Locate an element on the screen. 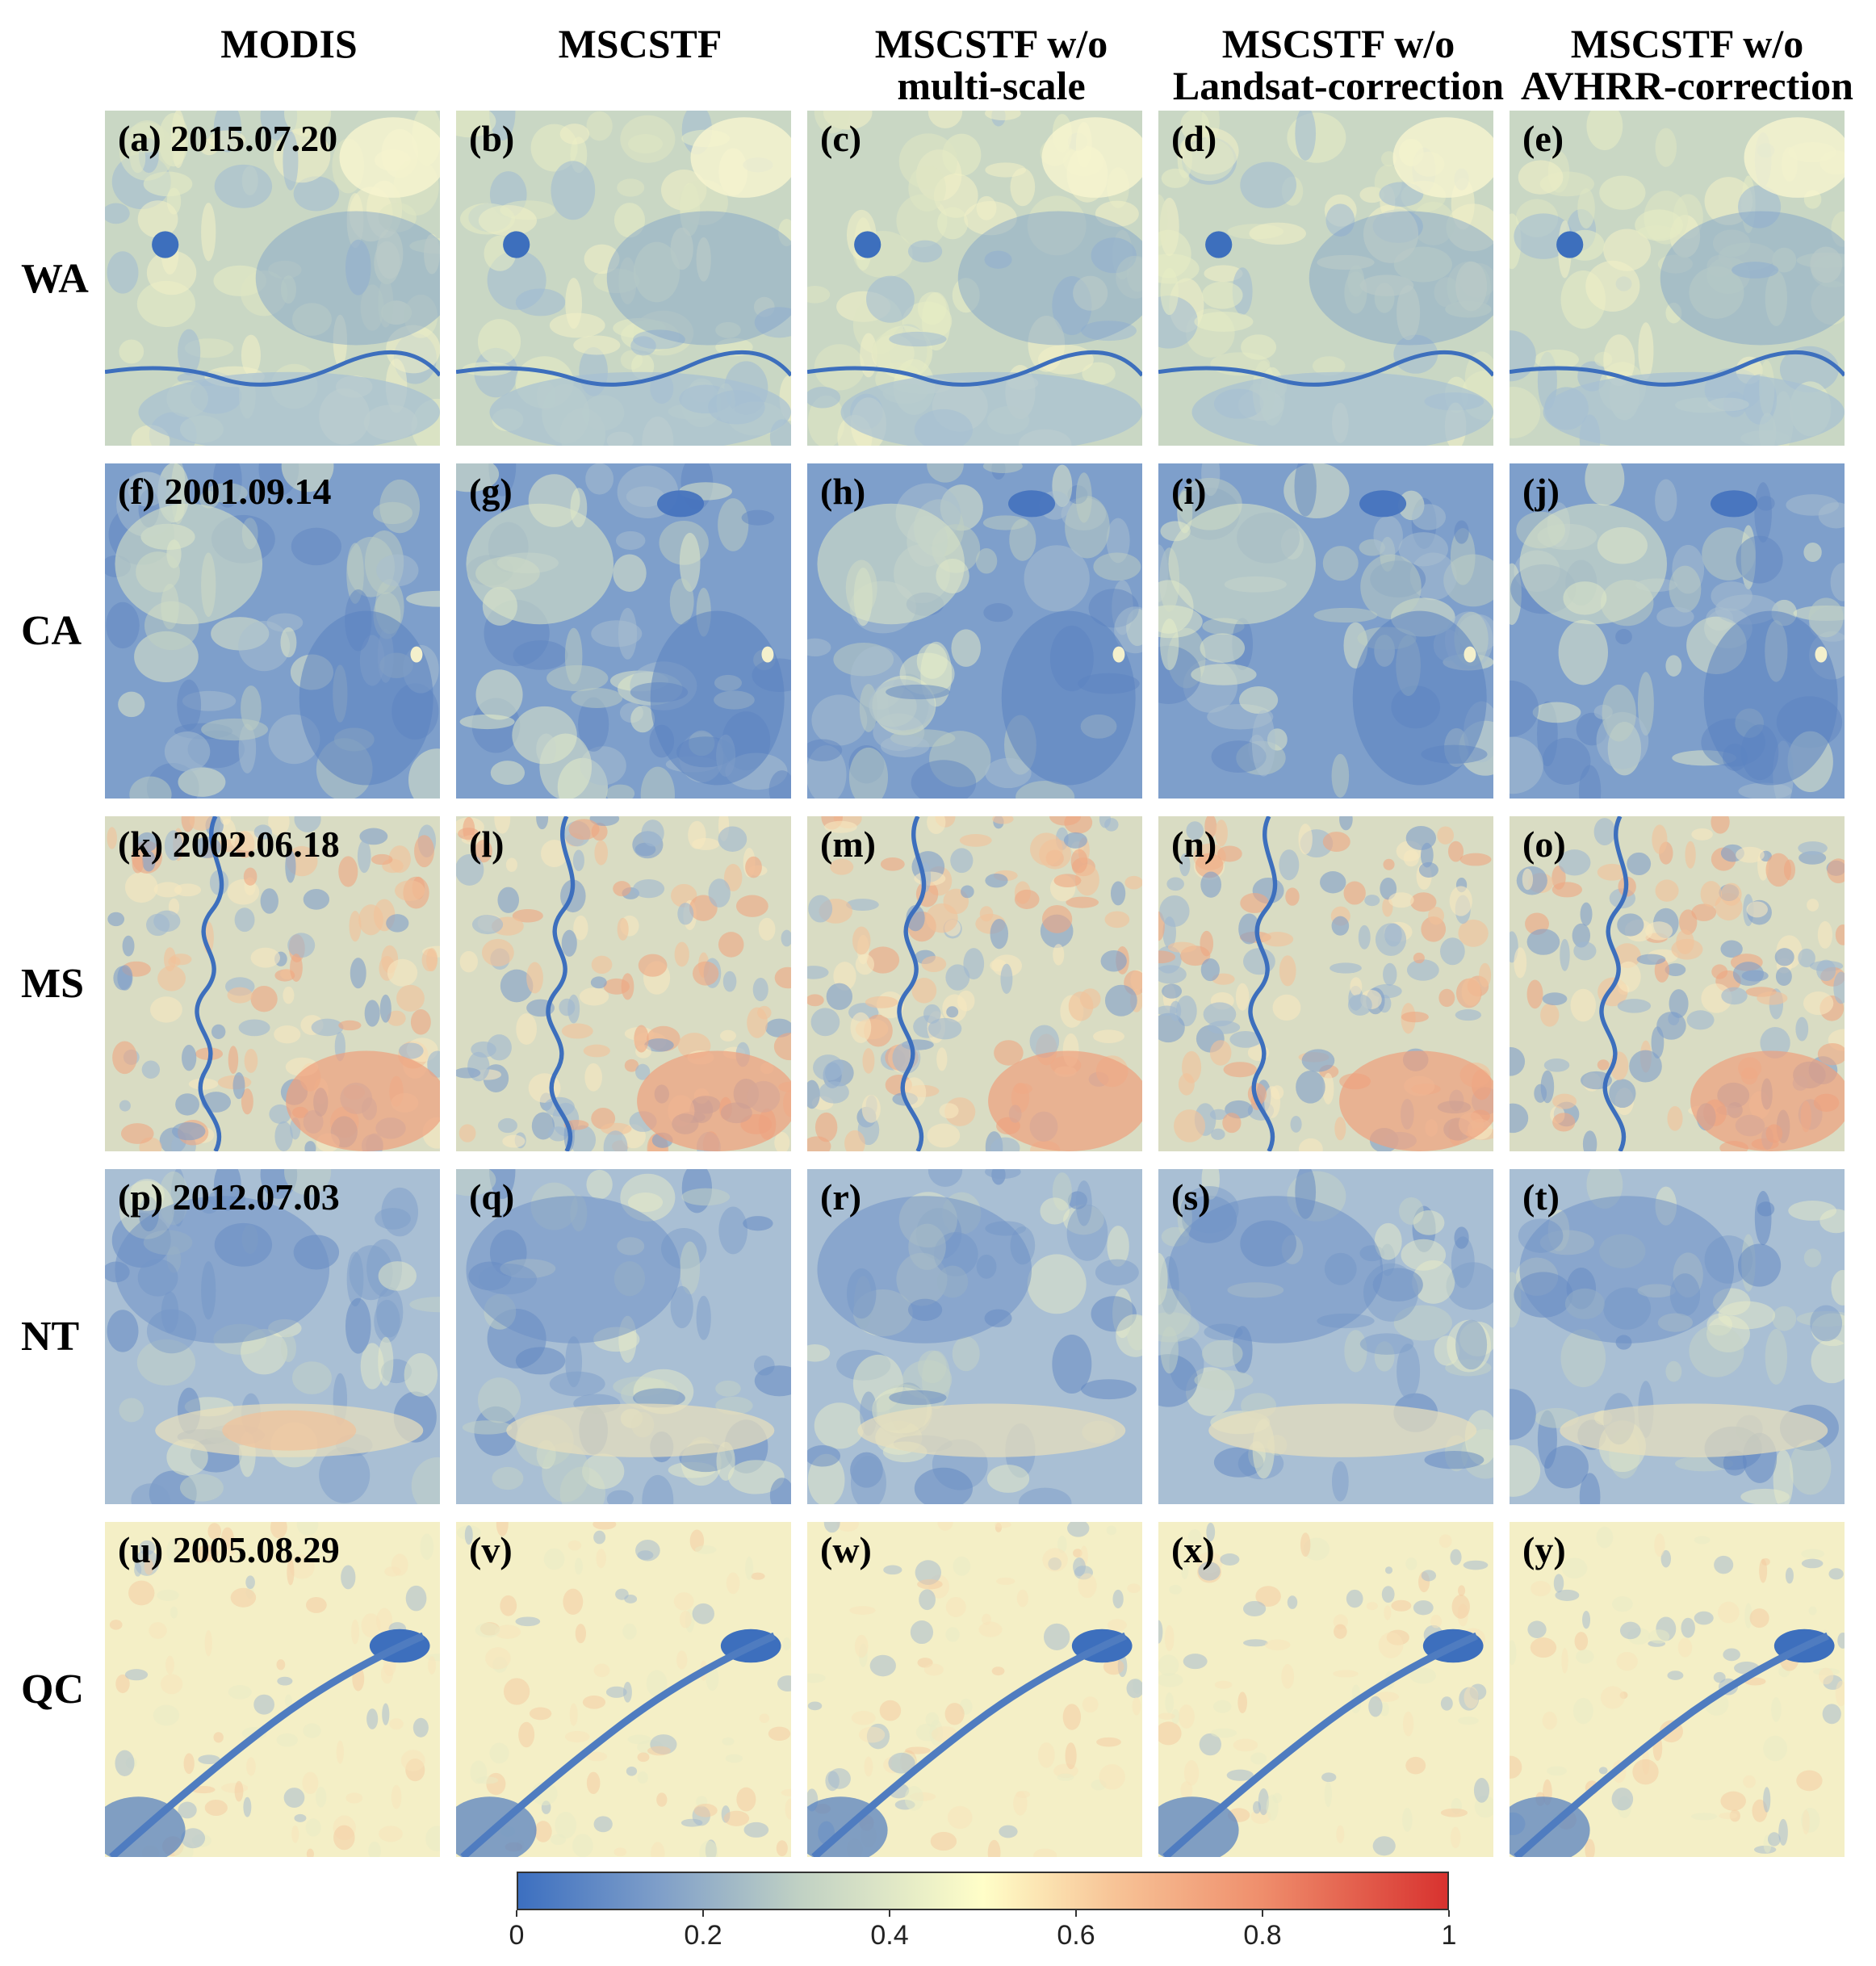  map-panel-nt-4: (t) is located at coordinates (1677, 1336).